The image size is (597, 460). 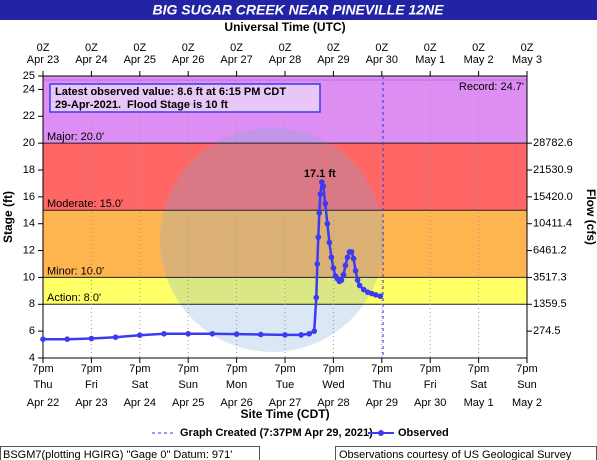 I want to click on legend-label: Observed, so click(x=423, y=433).